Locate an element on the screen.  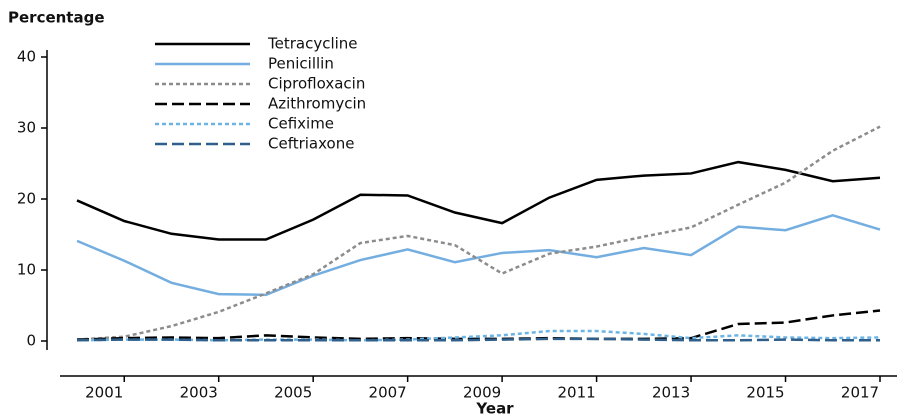
x-tick-label: 2009 is located at coordinates (482, 393).